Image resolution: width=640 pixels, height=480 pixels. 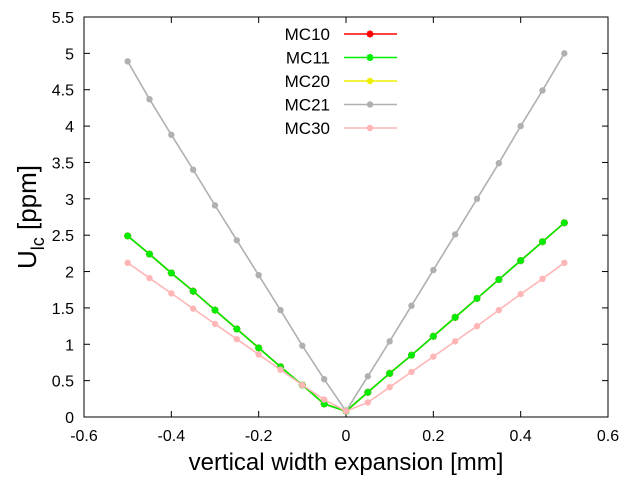 I want to click on y-tick-label: 1, so click(x=69, y=345).